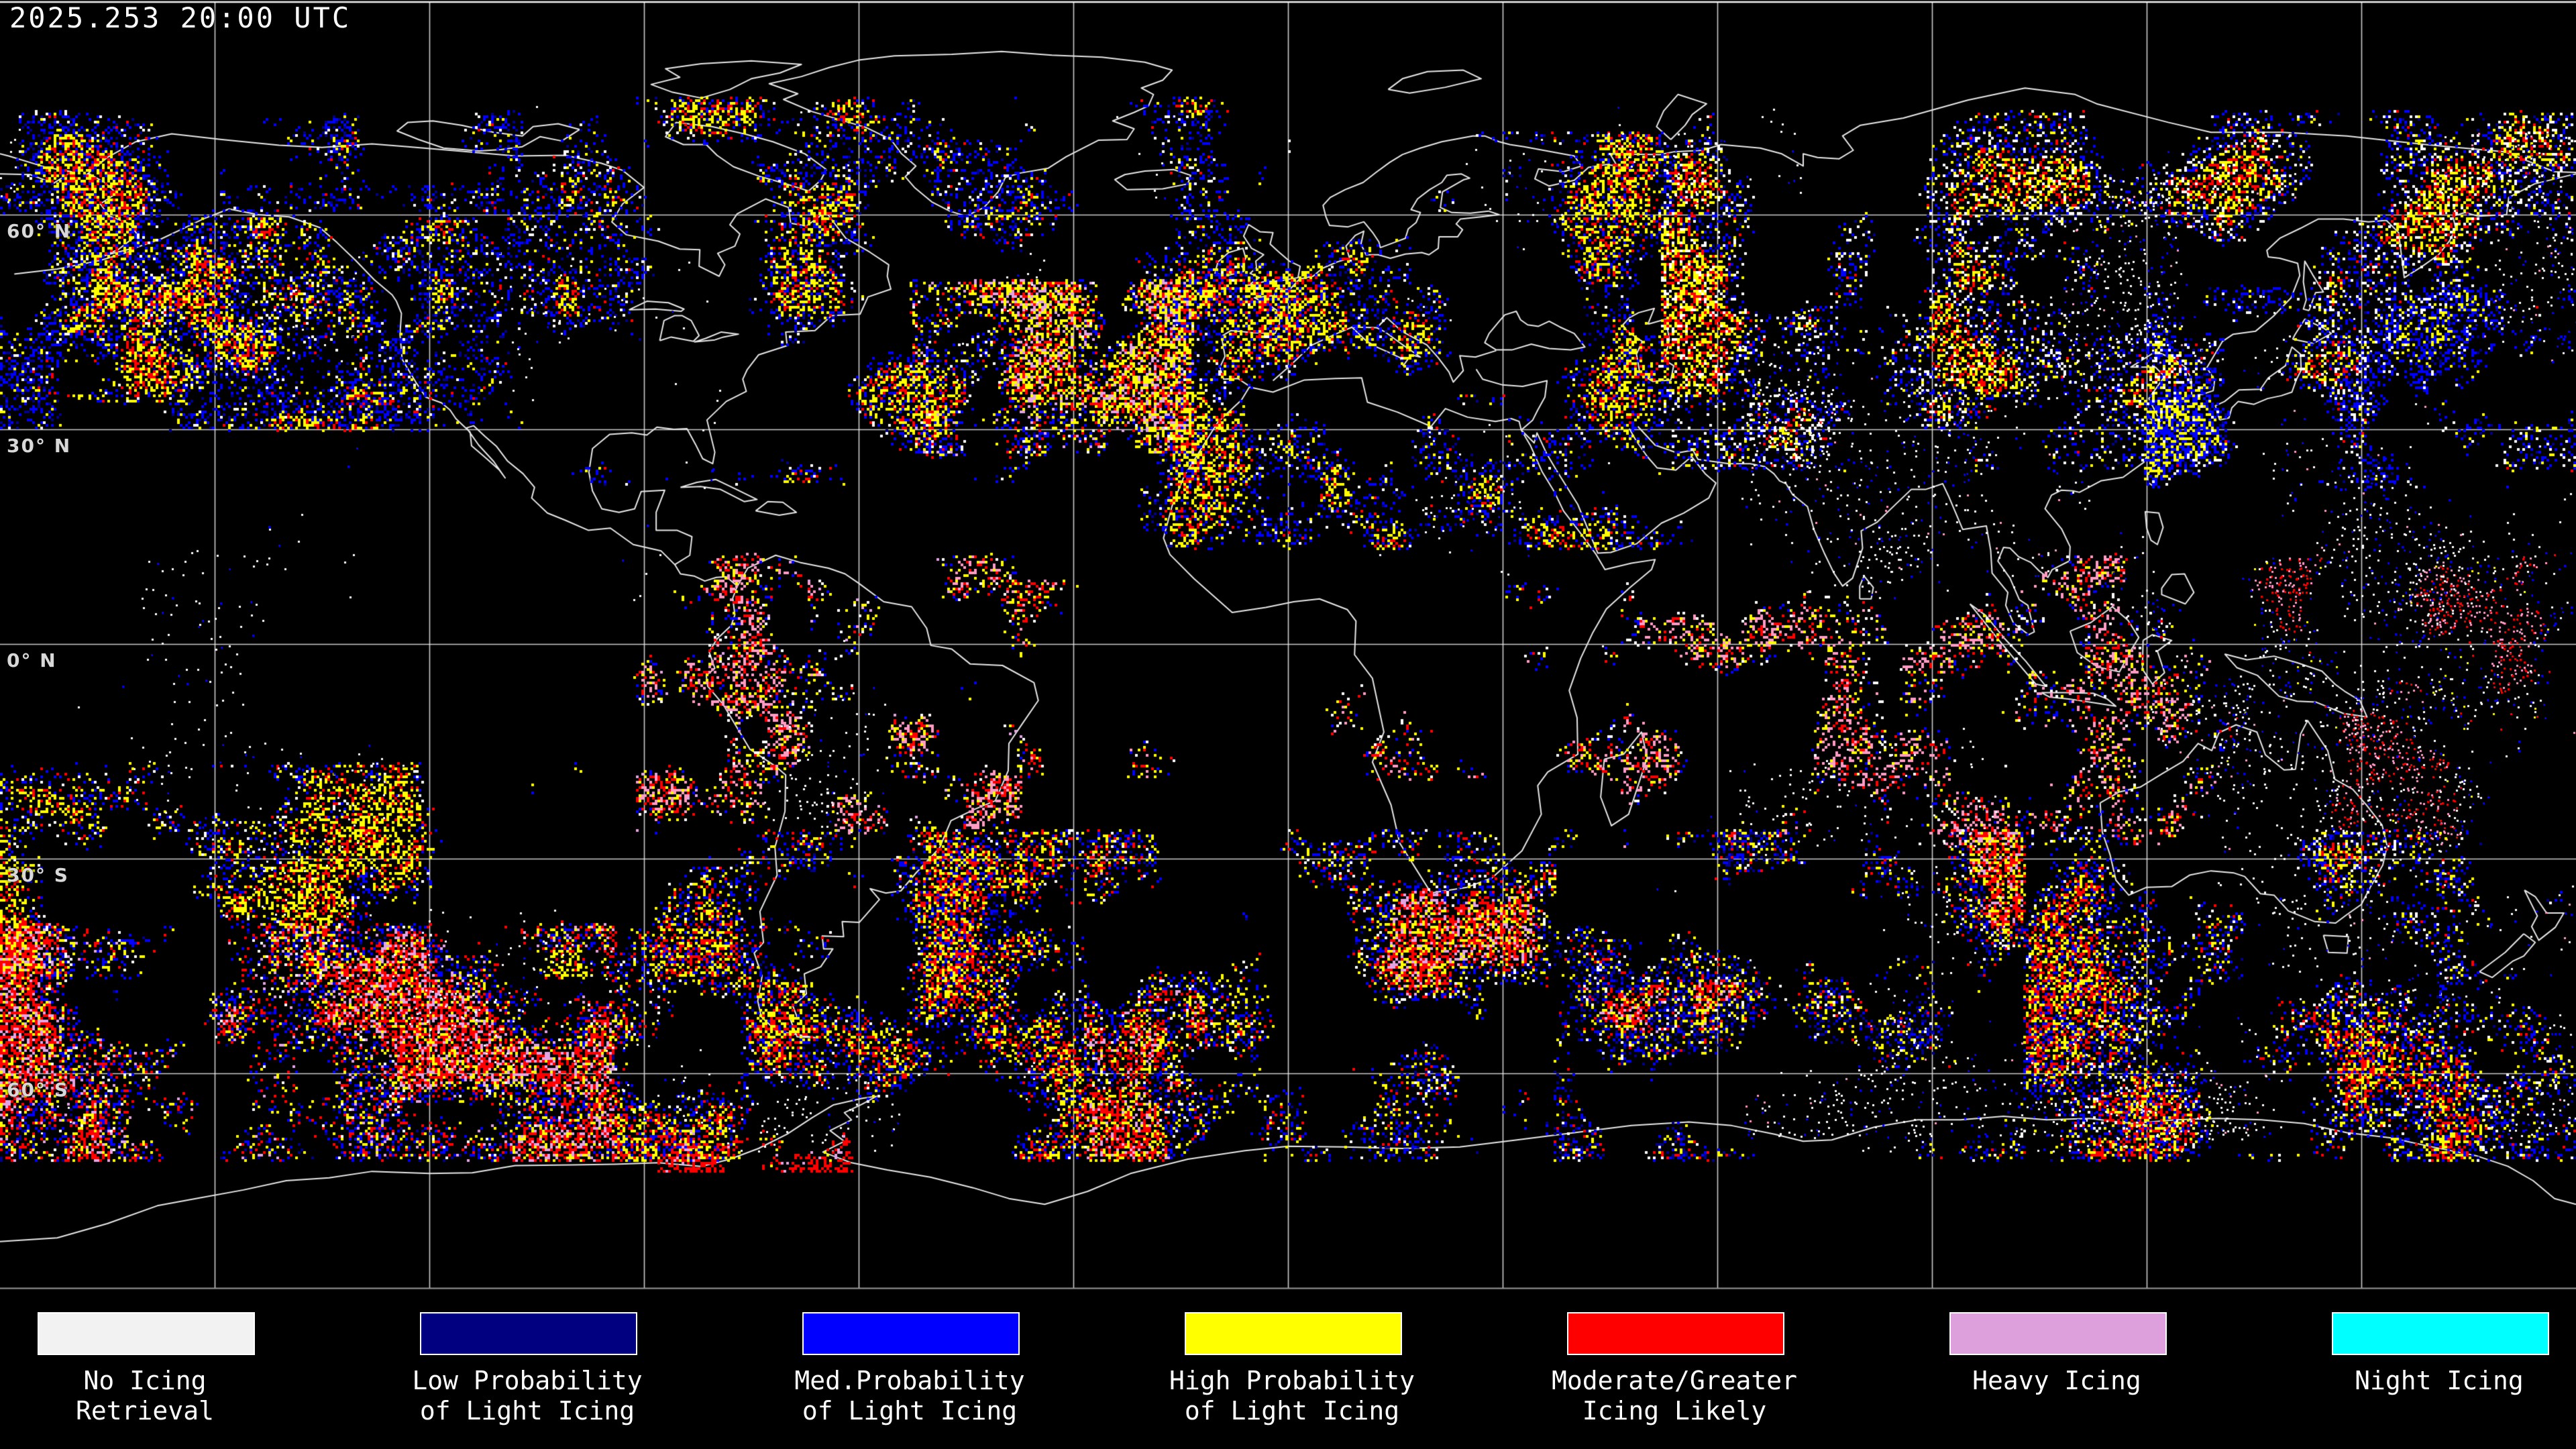 The width and height of the screenshot is (2576, 1449). Describe the element at coordinates (909, 1396) in the screenshot. I see `legend-label: Med.Probability of Light Icing` at that location.